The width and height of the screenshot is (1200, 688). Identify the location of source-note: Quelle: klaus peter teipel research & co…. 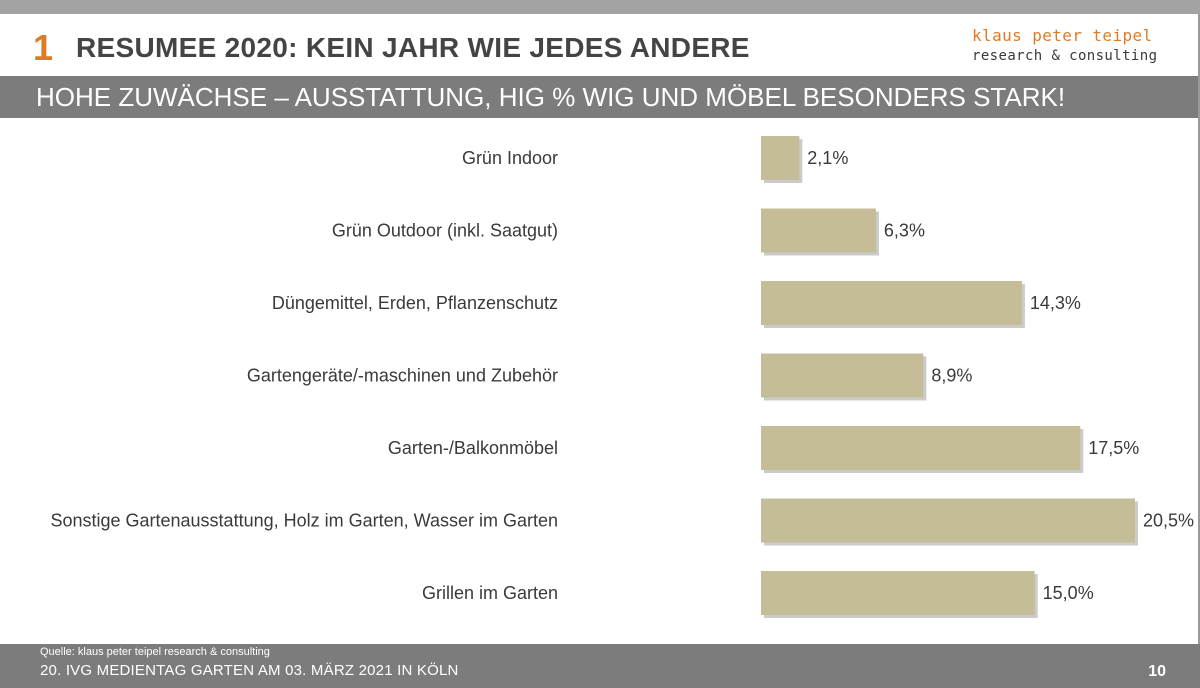
(155, 652).